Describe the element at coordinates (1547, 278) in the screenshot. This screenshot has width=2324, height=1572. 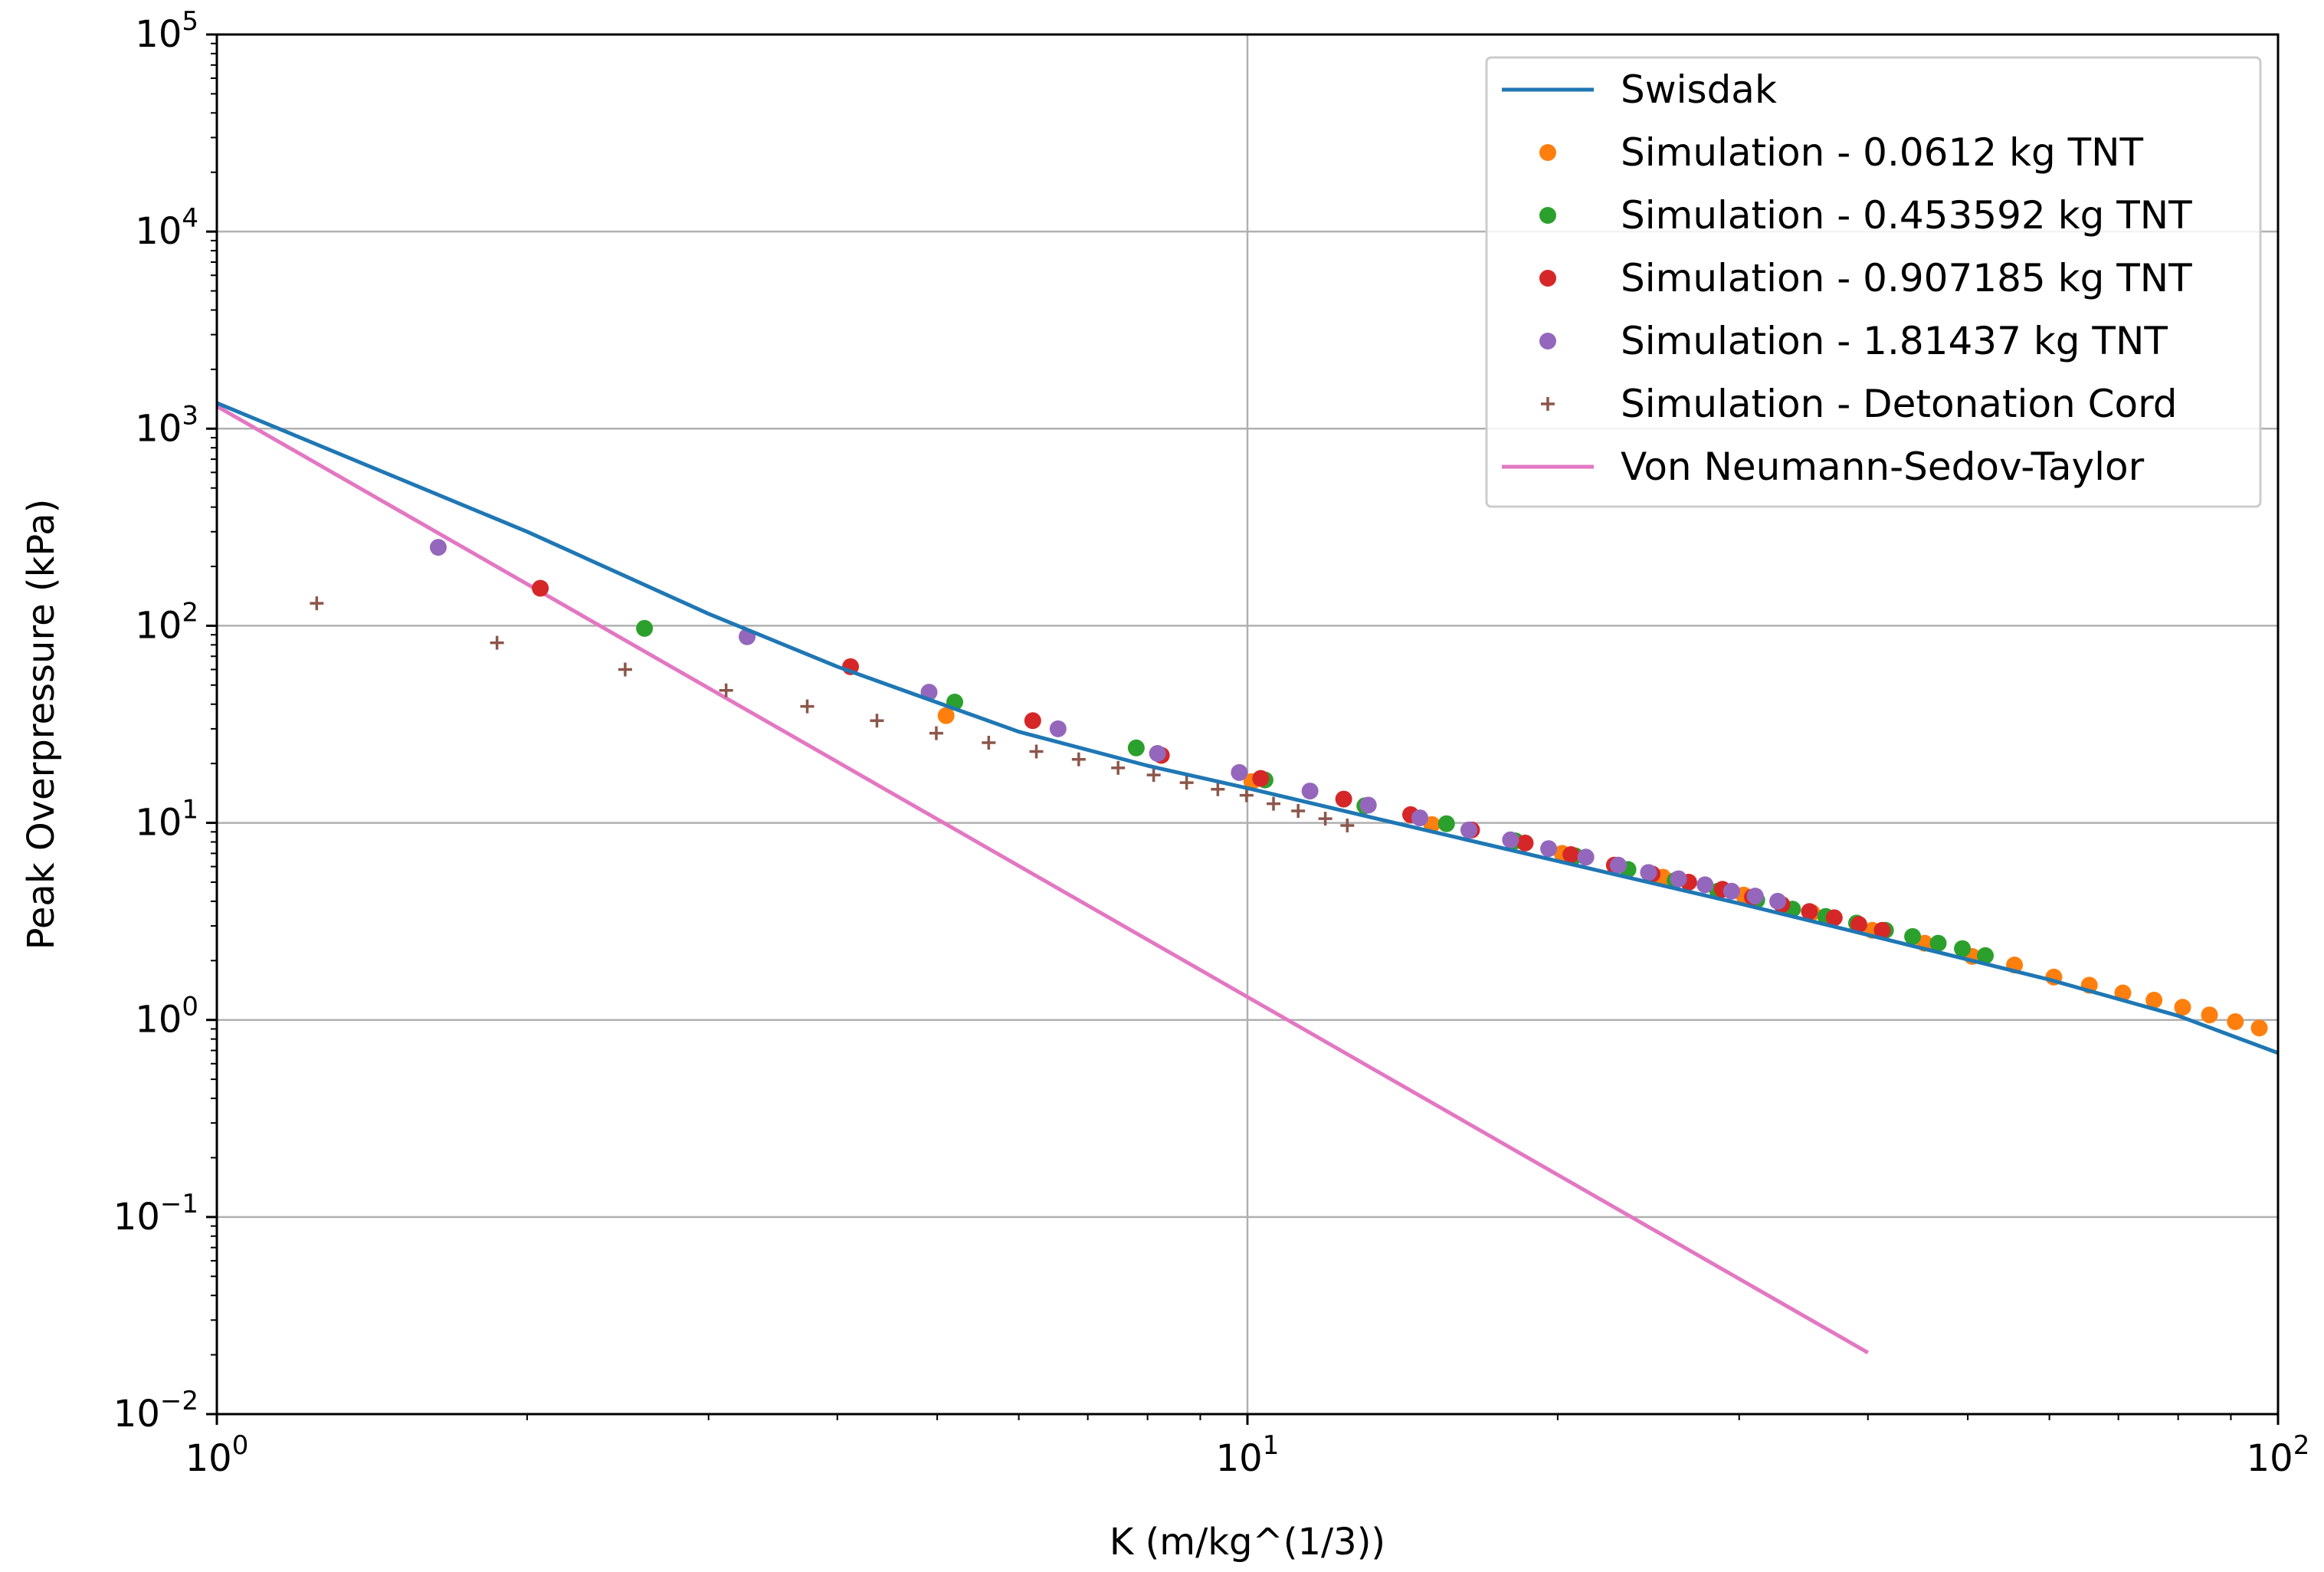
I see `legend-swatch-simulation-0-907185-kg-tnt` at that location.